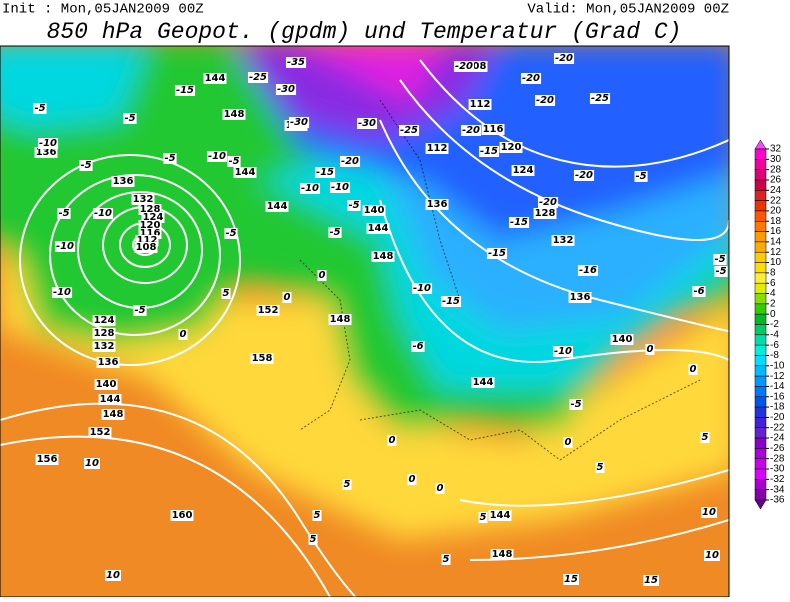 The image size is (790, 602). What do you see at coordinates (150, 233) in the screenshot?
I see `height-label: 116` at bounding box center [150, 233].